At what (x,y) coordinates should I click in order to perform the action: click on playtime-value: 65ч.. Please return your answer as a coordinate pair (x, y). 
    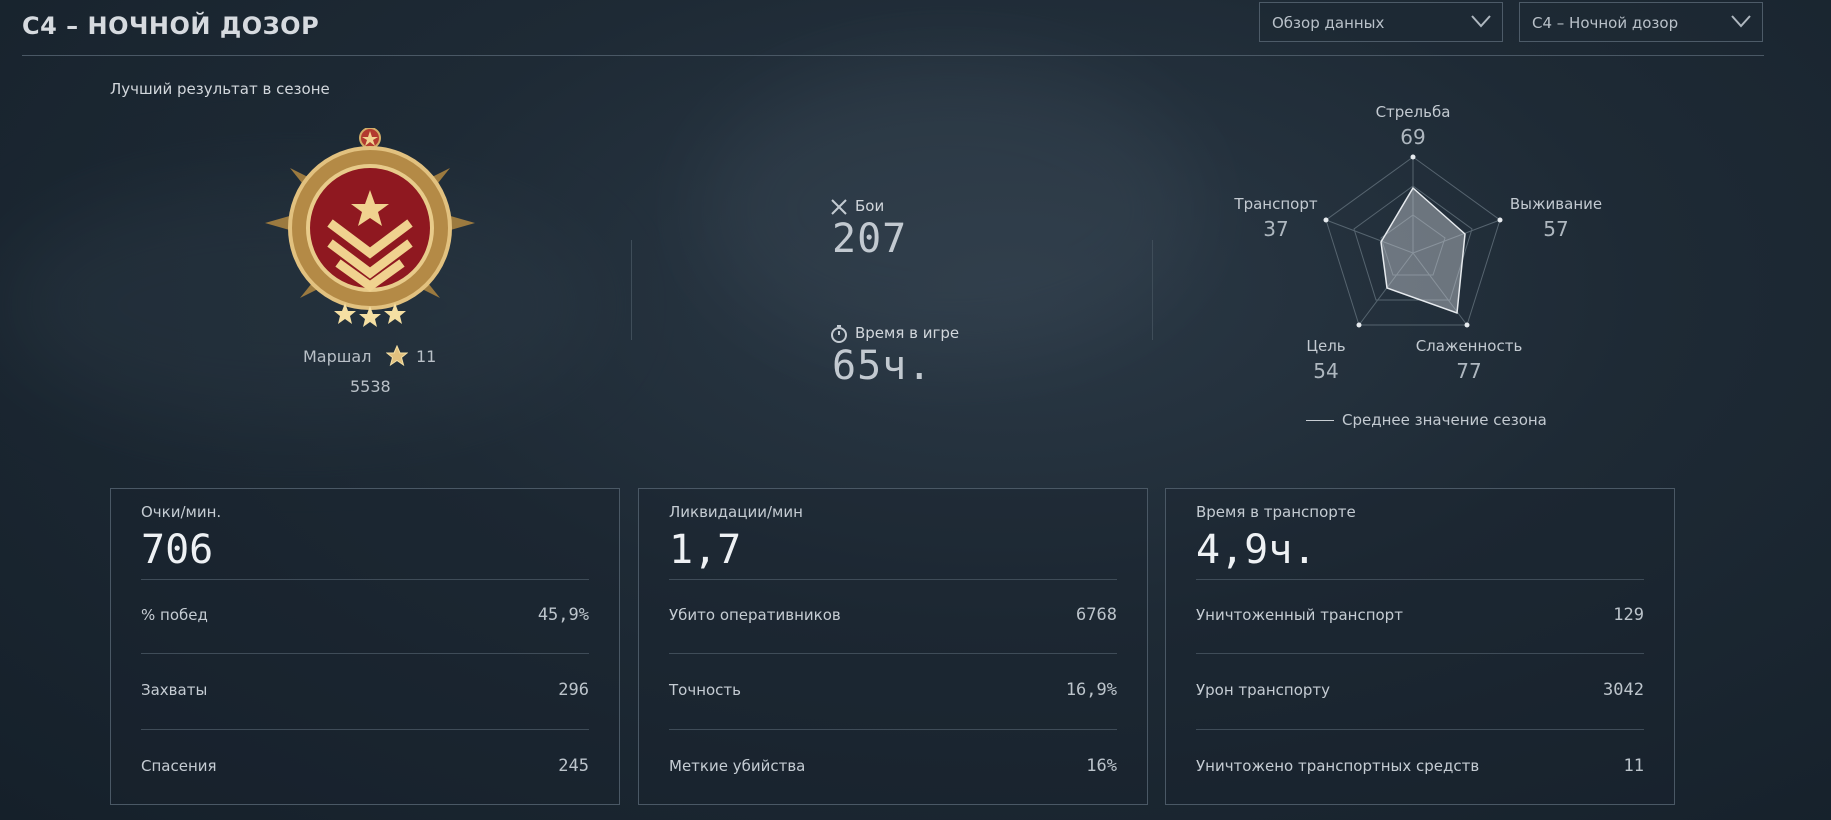
    Looking at the image, I should click on (882, 366).